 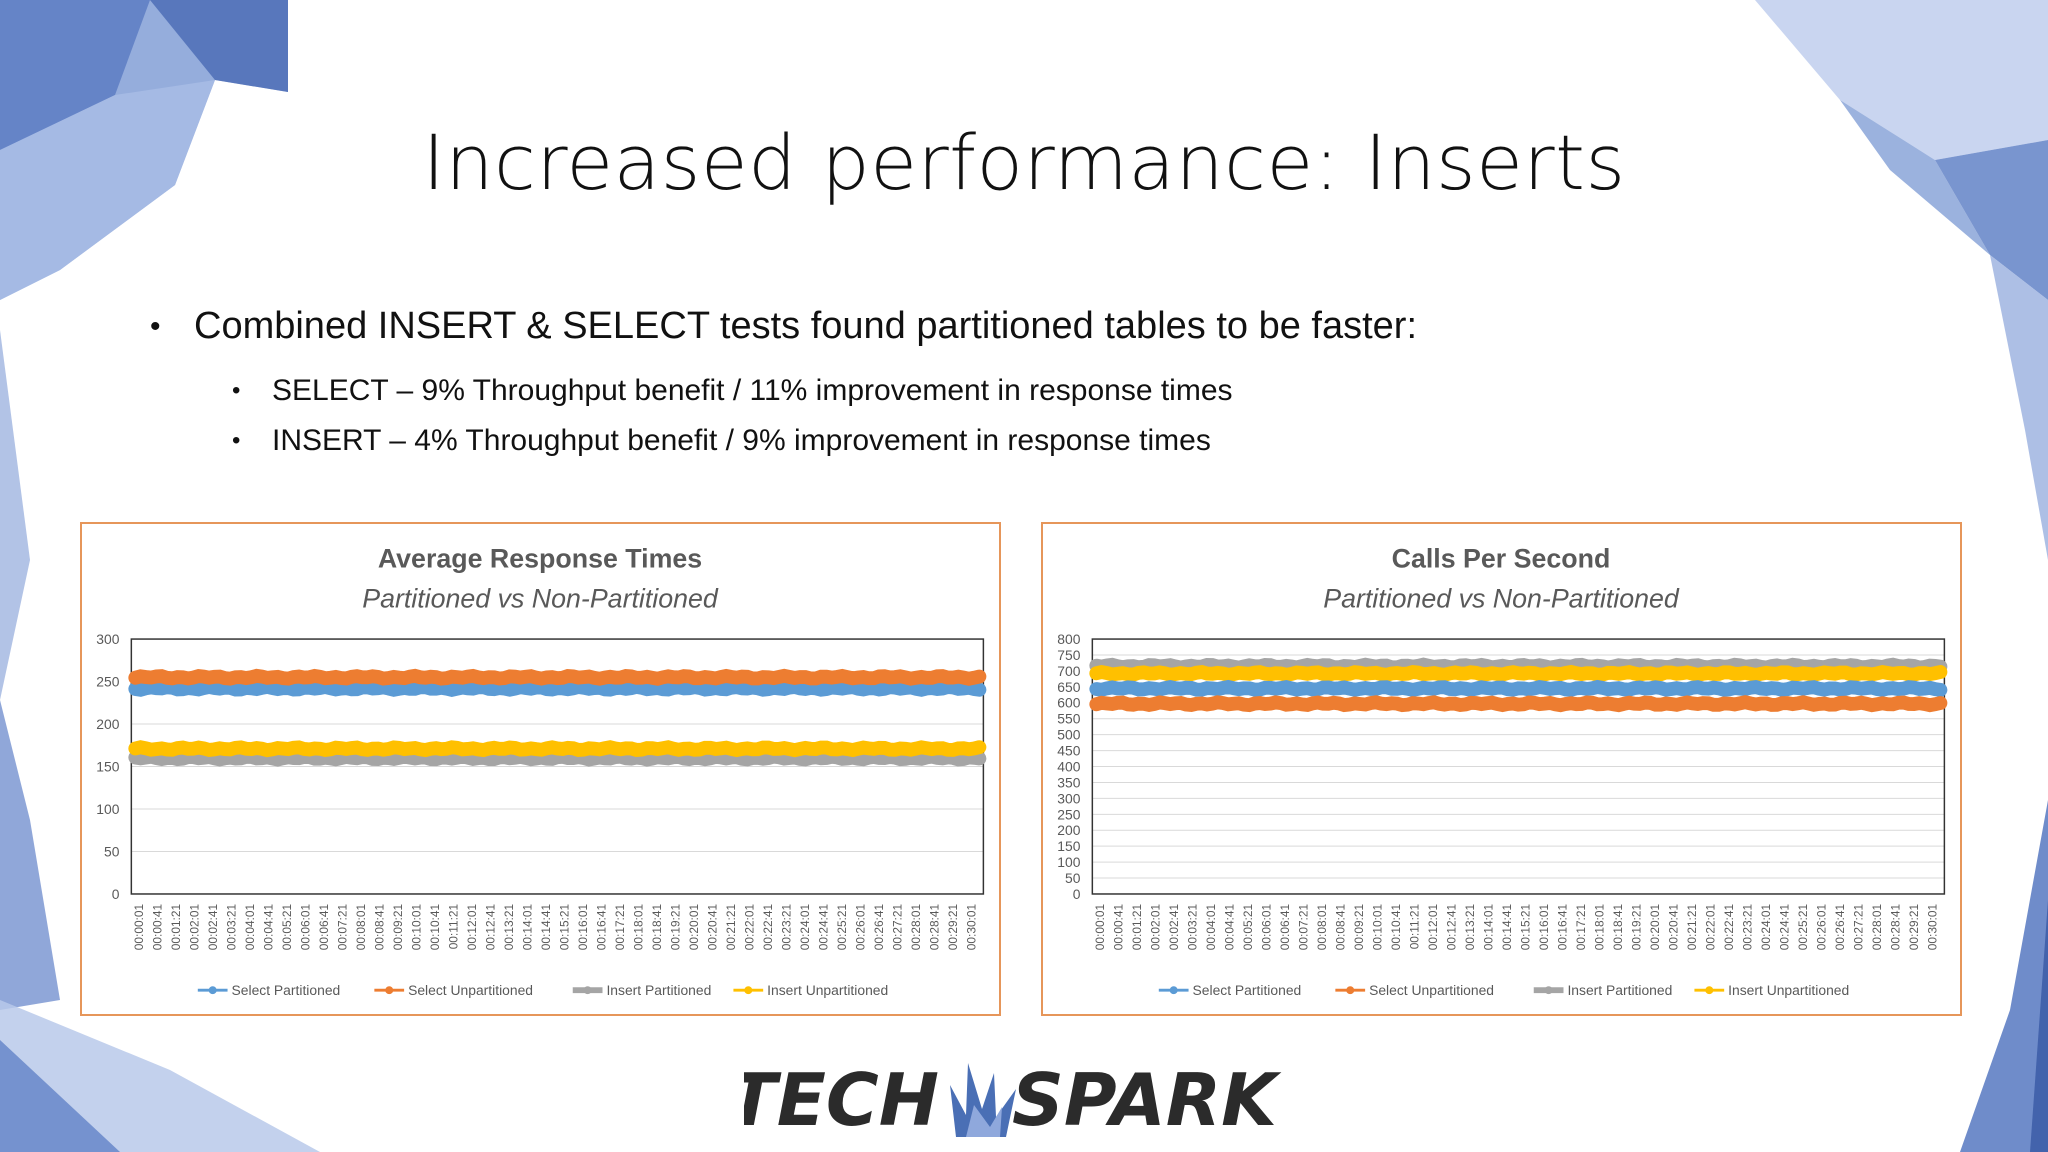 What do you see at coordinates (1563, 927) in the screenshot?
I see `x-tick-label: 00:16:41` at bounding box center [1563, 927].